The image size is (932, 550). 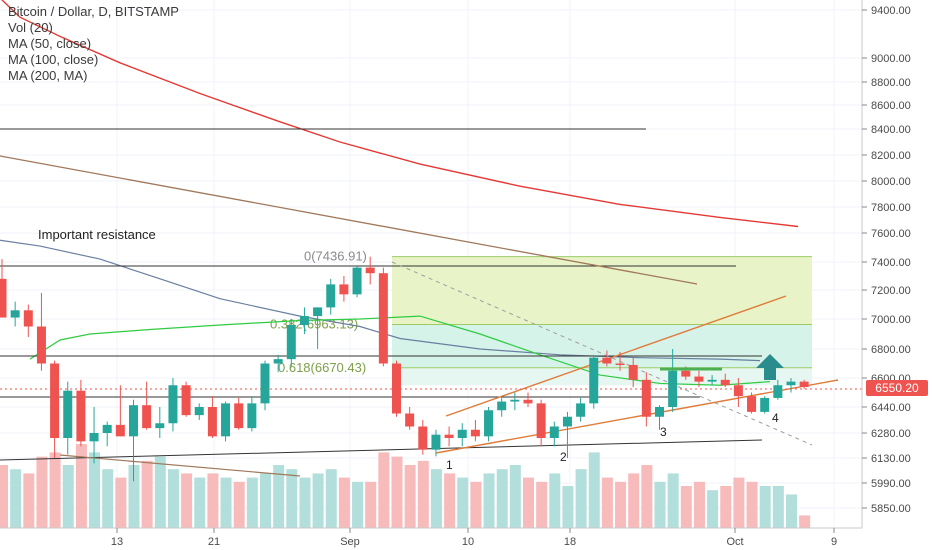 What do you see at coordinates (93, 11) in the screenshot?
I see `symbol-title: Bitcoin / Dollar, D, BITSTAMP` at bounding box center [93, 11].